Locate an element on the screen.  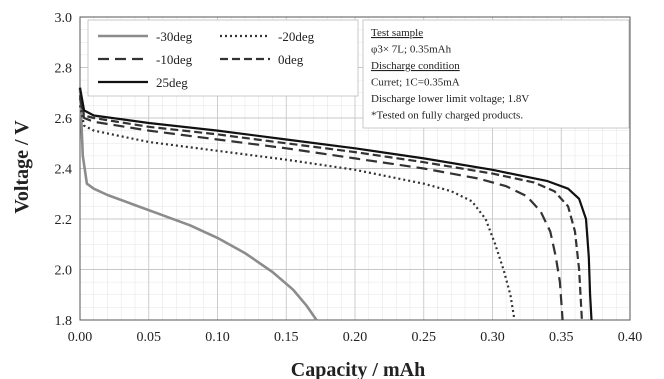
note-line: Curret; 1C=0.35mA is located at coordinates (415, 83).